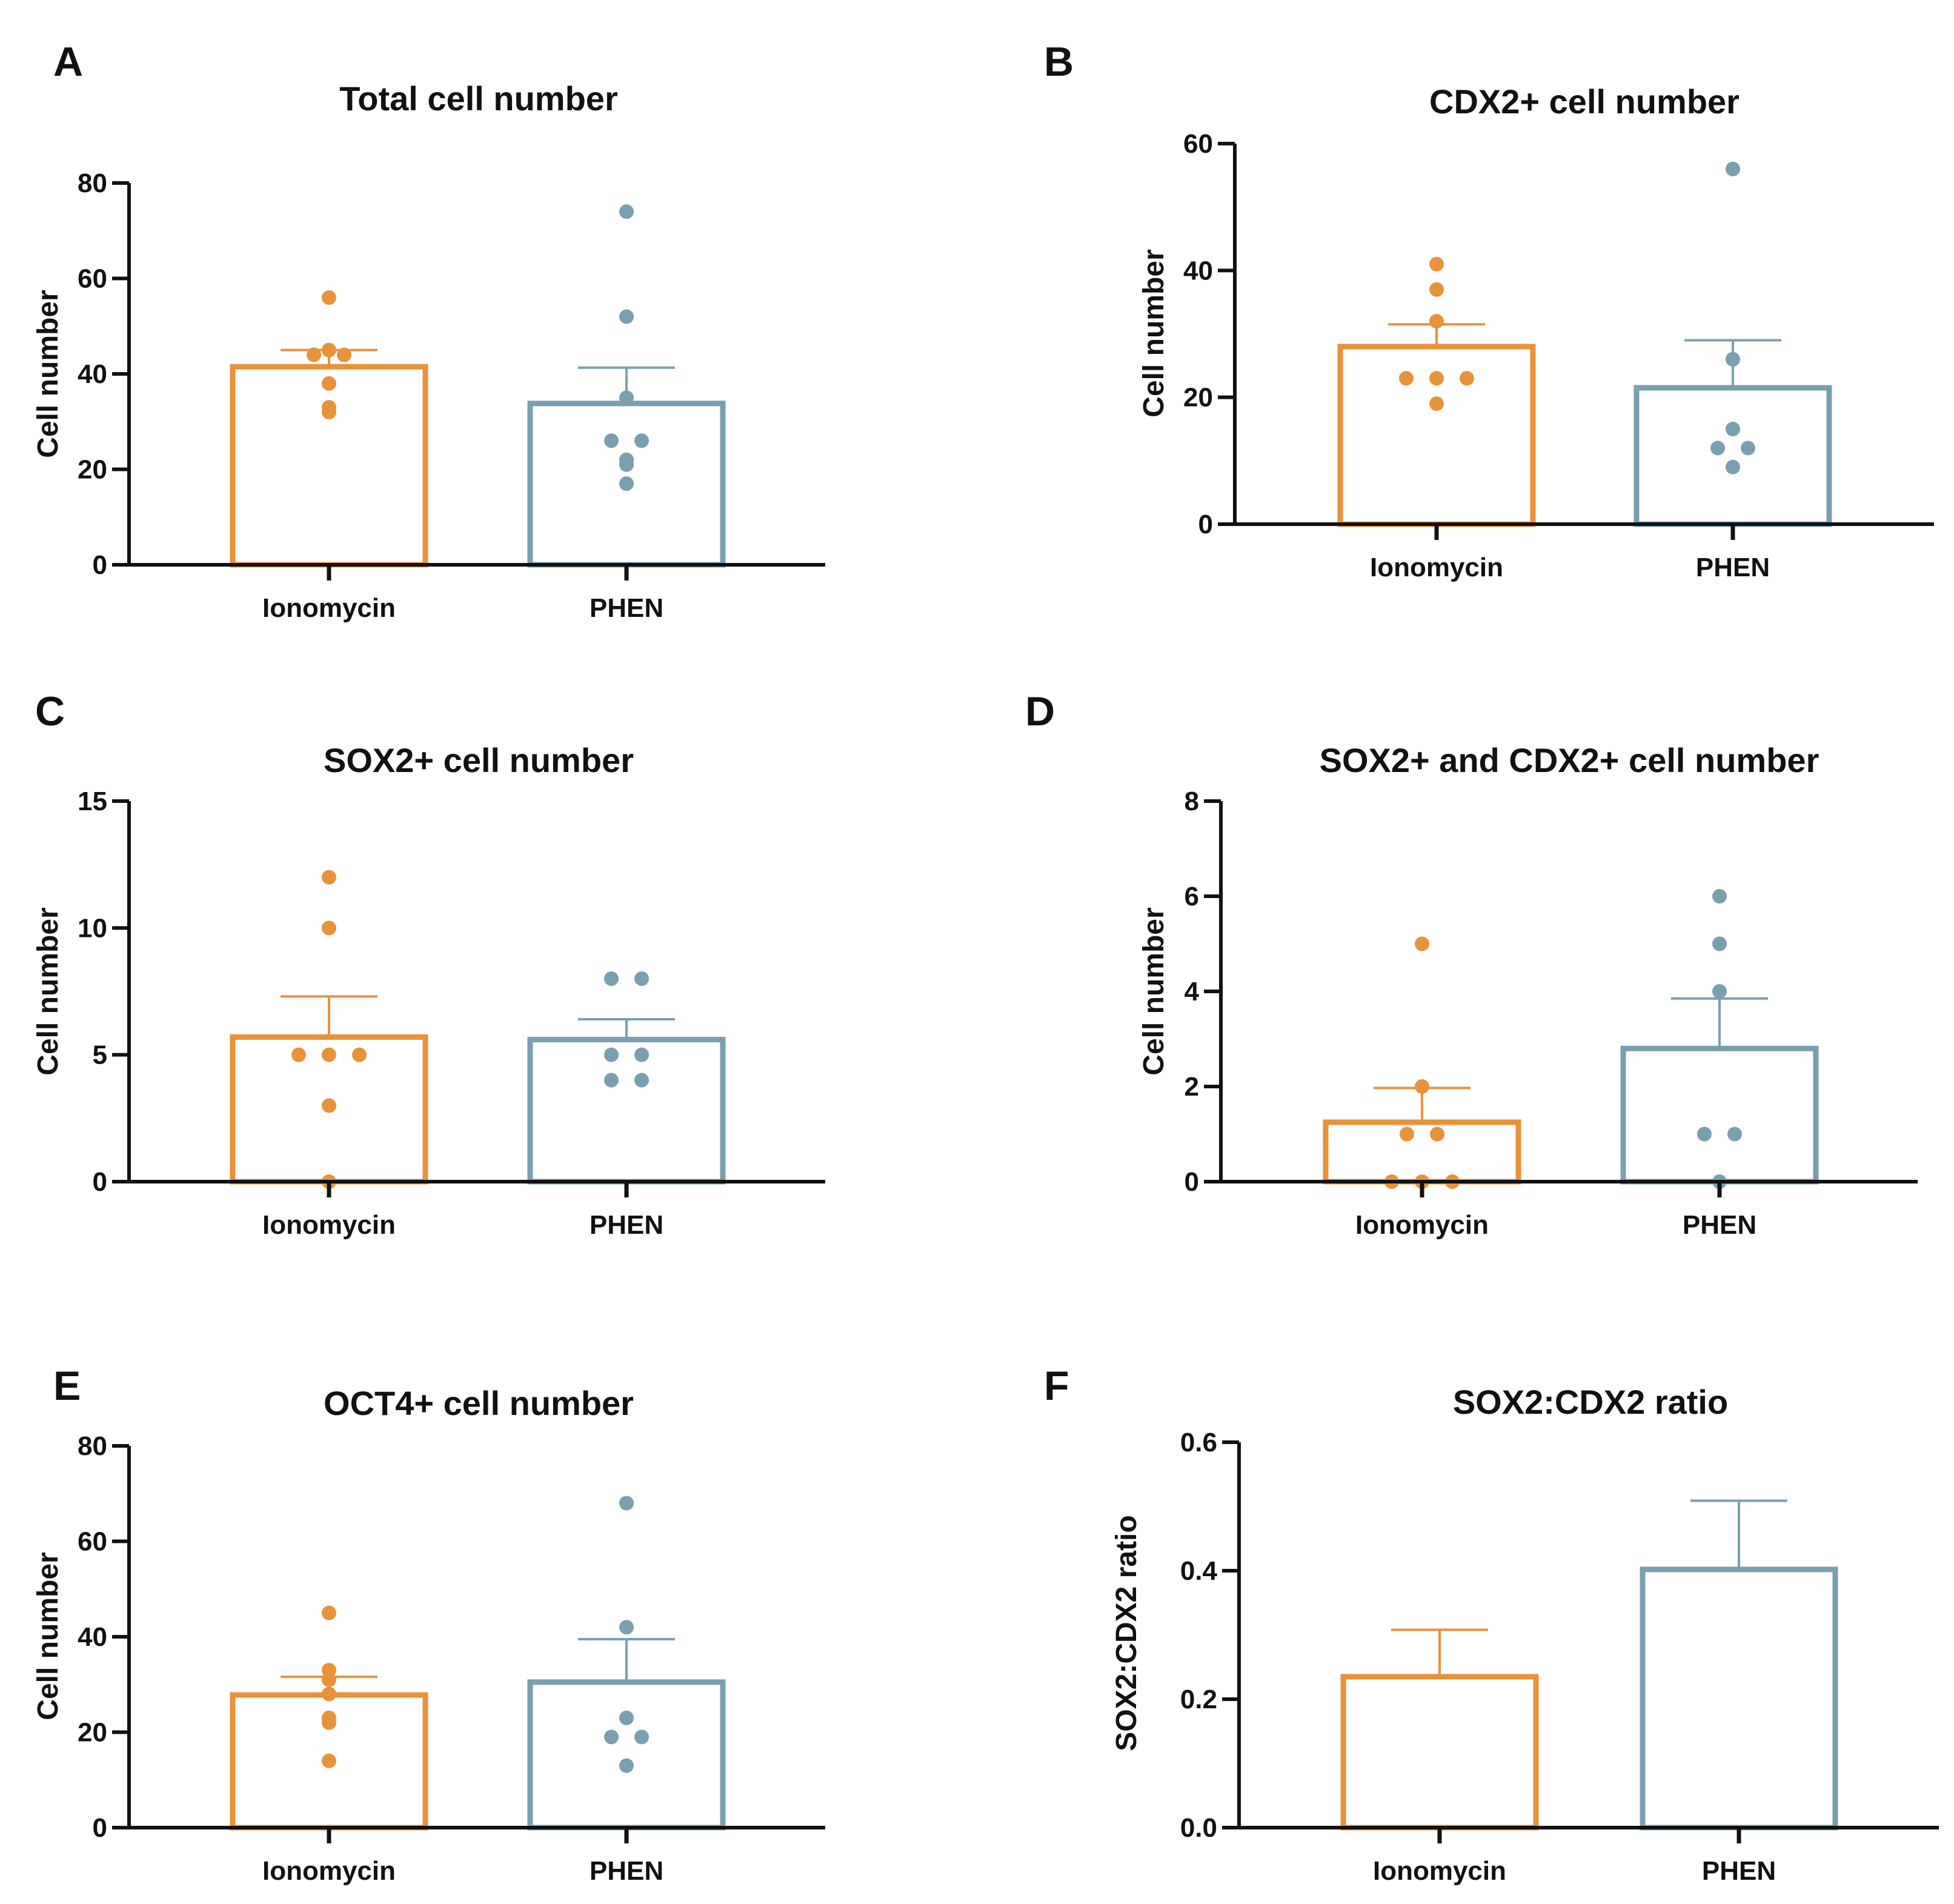 Image resolution: width=1954 pixels, height=1904 pixels. Describe the element at coordinates (93, 801) in the screenshot. I see `y-tick-label: 15` at that location.